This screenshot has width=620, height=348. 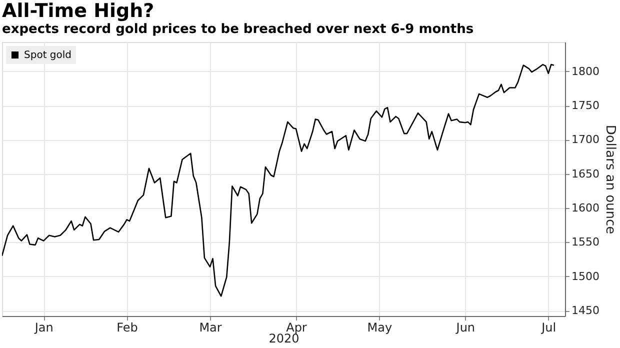 I want to click on y-tick-label: 1500, so click(x=586, y=276).